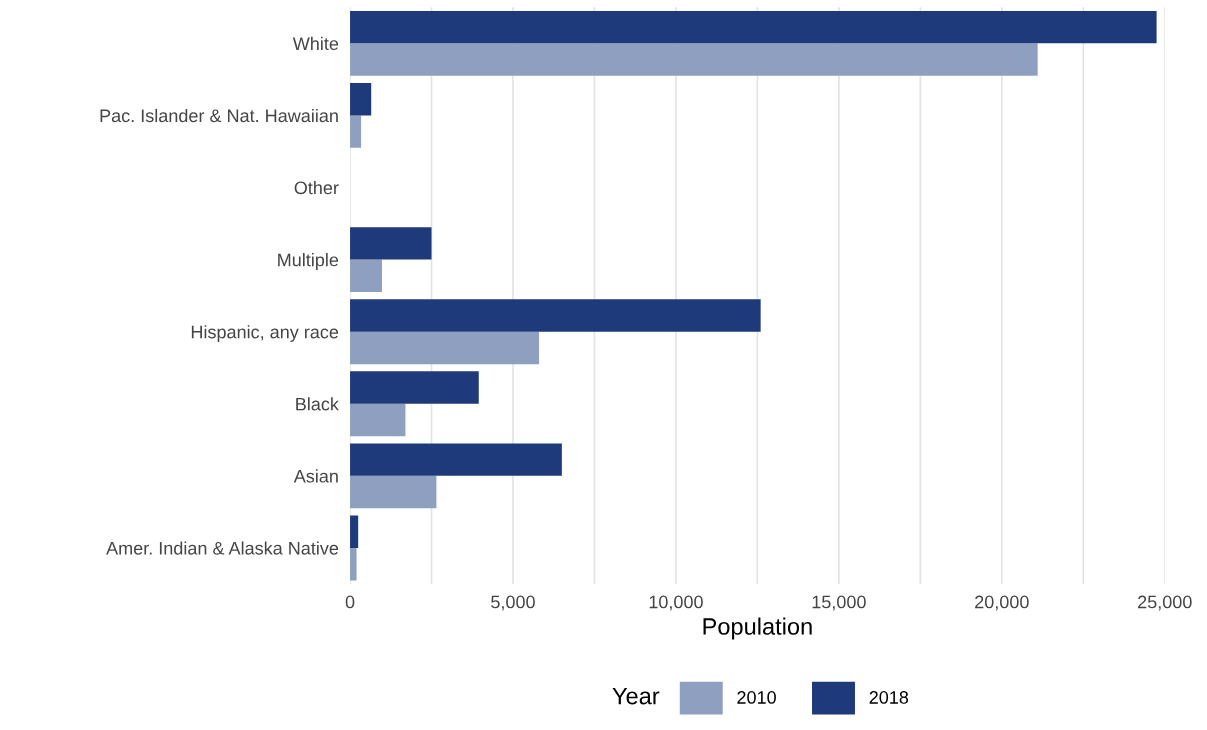 The image size is (1207, 730). What do you see at coordinates (350, 602) in the screenshot?
I see `x-tick-label: 0` at bounding box center [350, 602].